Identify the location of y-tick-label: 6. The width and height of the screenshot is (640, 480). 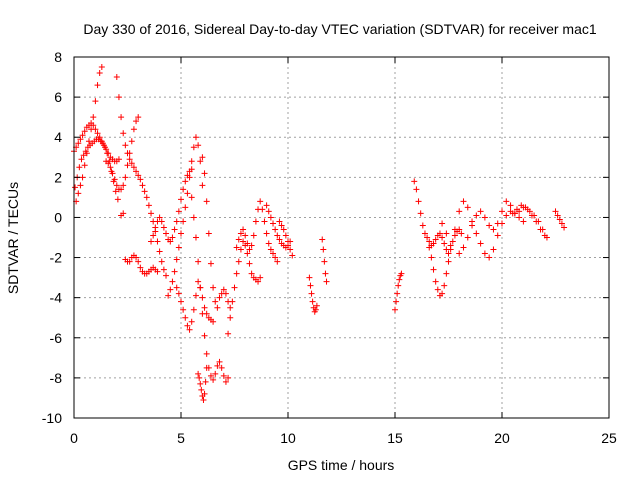
(58, 97).